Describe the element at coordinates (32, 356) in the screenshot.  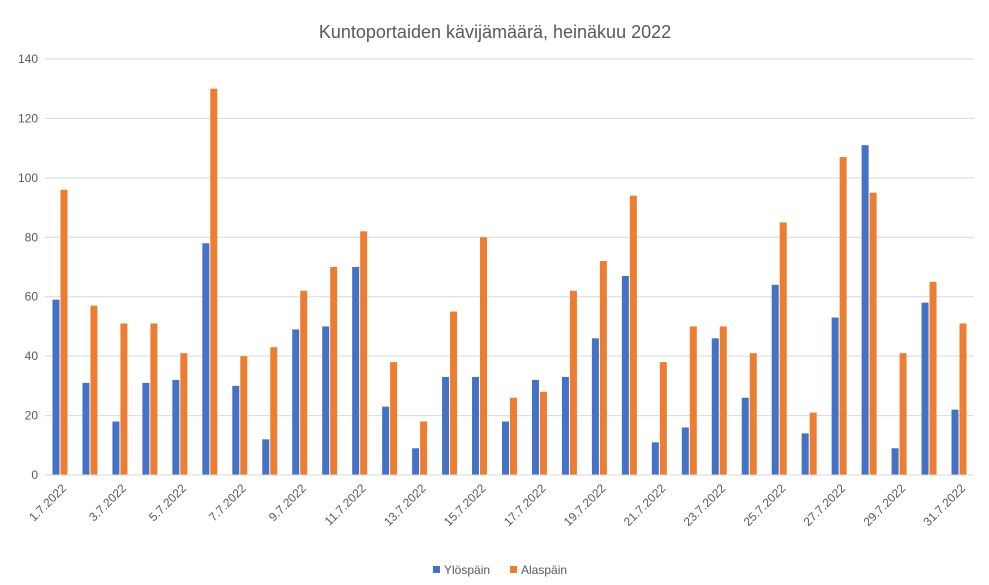
I see `y-tick-label: 40` at that location.